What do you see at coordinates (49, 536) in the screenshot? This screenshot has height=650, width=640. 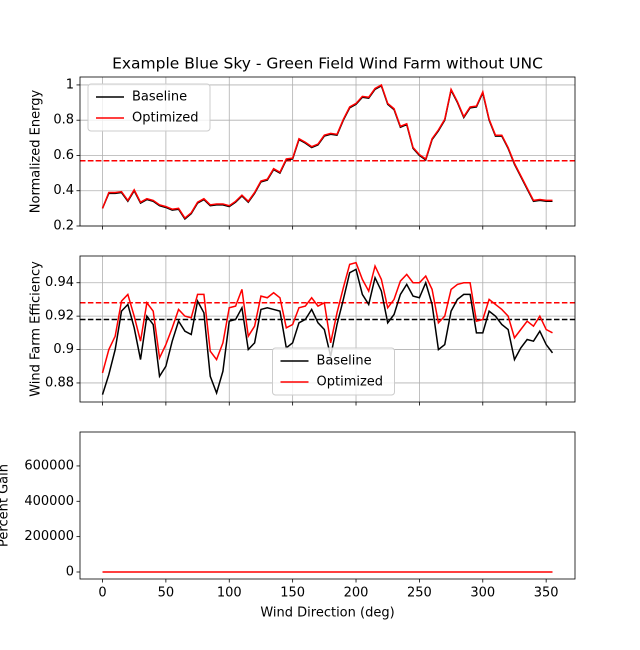 I see `y-tick-label: 200000` at bounding box center [49, 536].